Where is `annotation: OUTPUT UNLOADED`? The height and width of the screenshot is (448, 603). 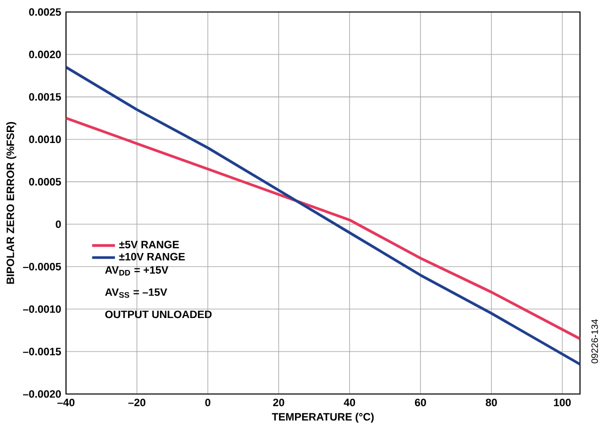
annotation: OUTPUT UNLOADED is located at coordinates (158, 314).